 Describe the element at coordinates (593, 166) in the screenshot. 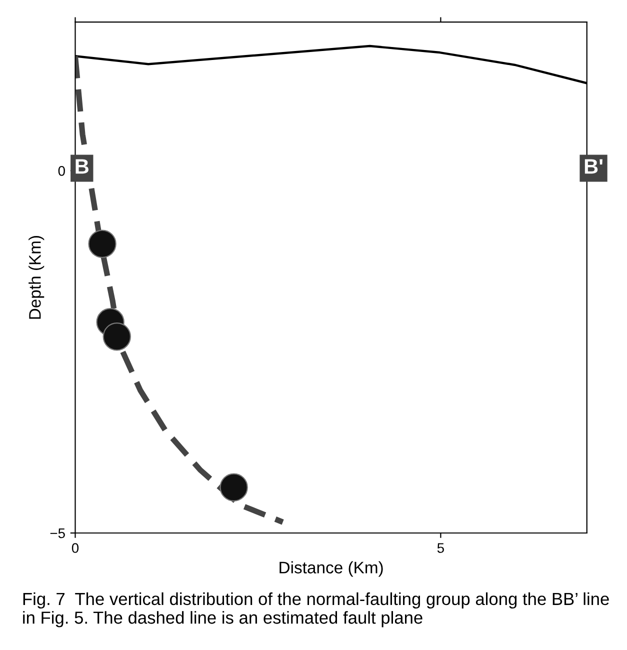

I see `annotation: B'` at that location.